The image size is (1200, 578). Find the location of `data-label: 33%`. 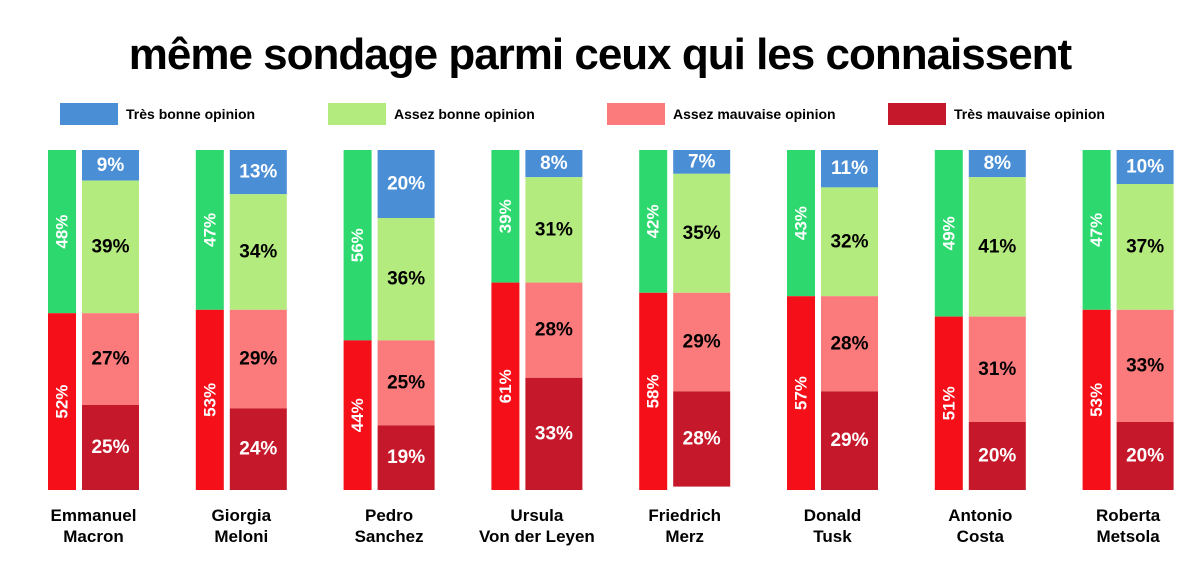

data-label: 33% is located at coordinates (554, 433).